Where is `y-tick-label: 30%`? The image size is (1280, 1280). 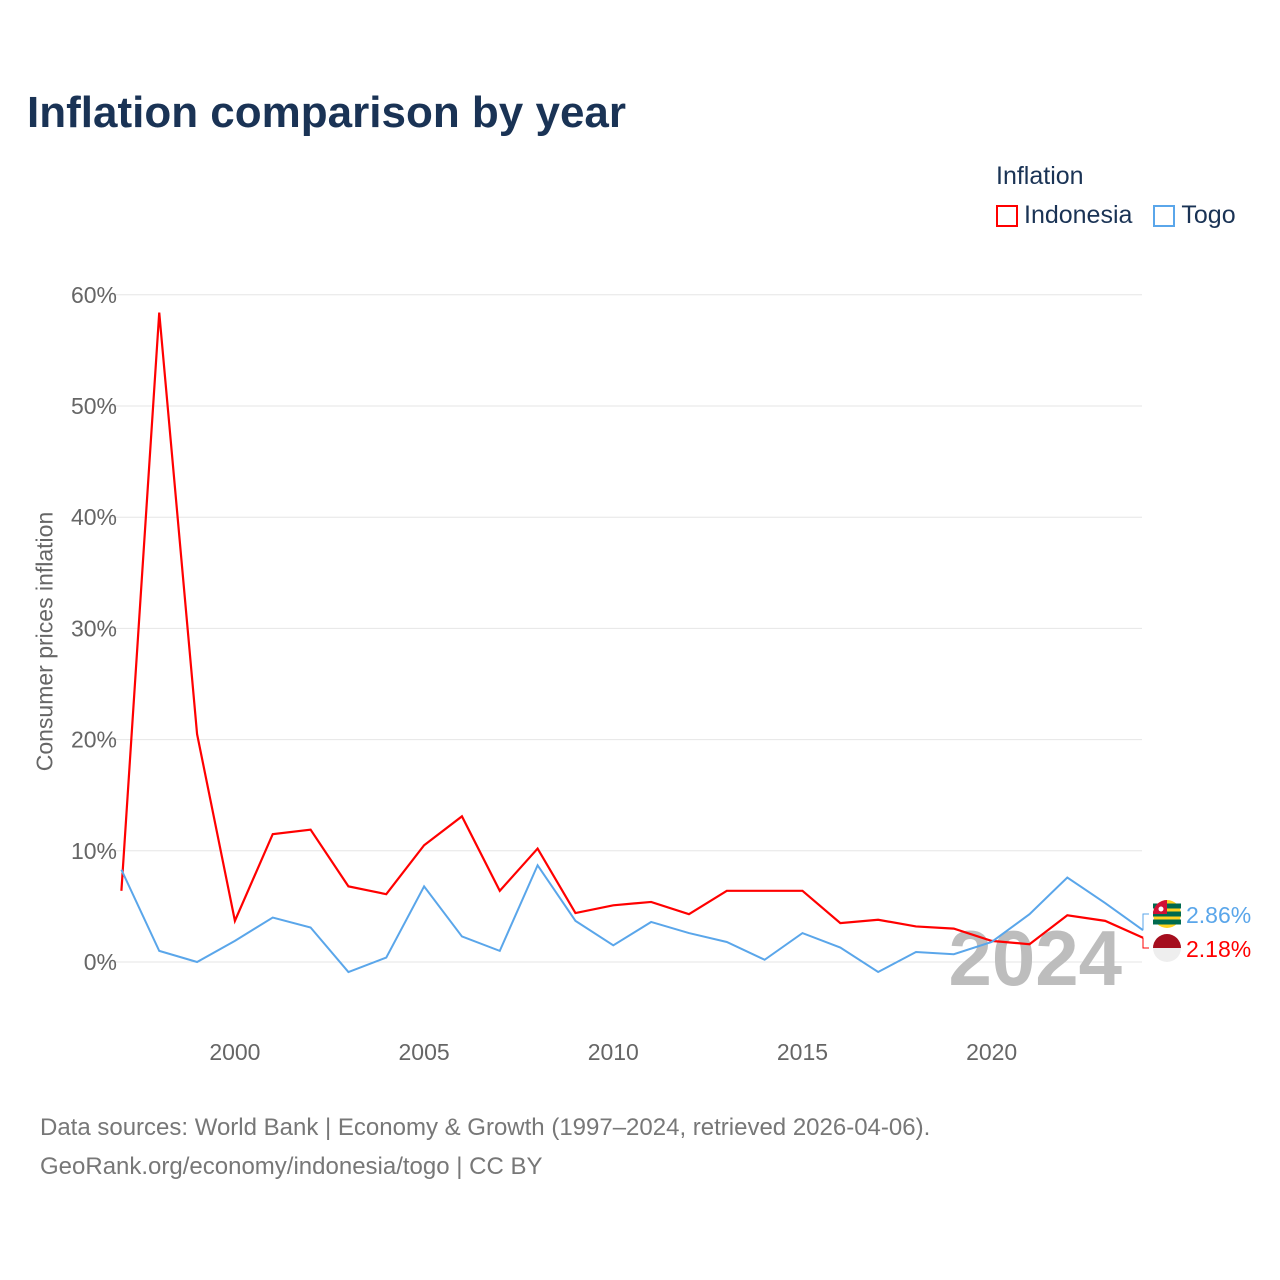 y-tick-label: 30% is located at coordinates (94, 628).